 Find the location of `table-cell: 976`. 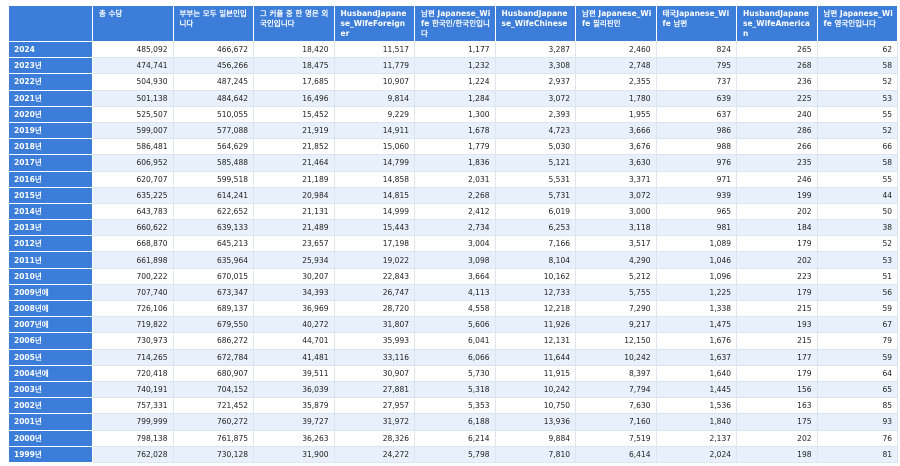

table-cell: 976 is located at coordinates (696, 163).